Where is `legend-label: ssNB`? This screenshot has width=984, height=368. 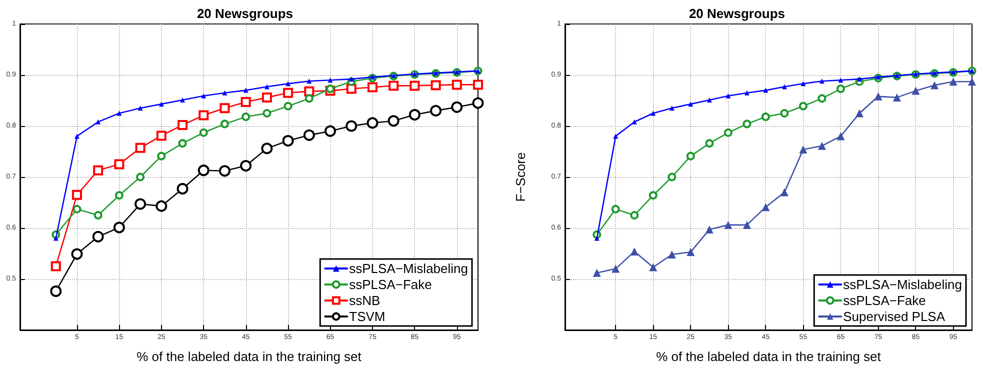
legend-label: ssNB is located at coordinates (364, 300).